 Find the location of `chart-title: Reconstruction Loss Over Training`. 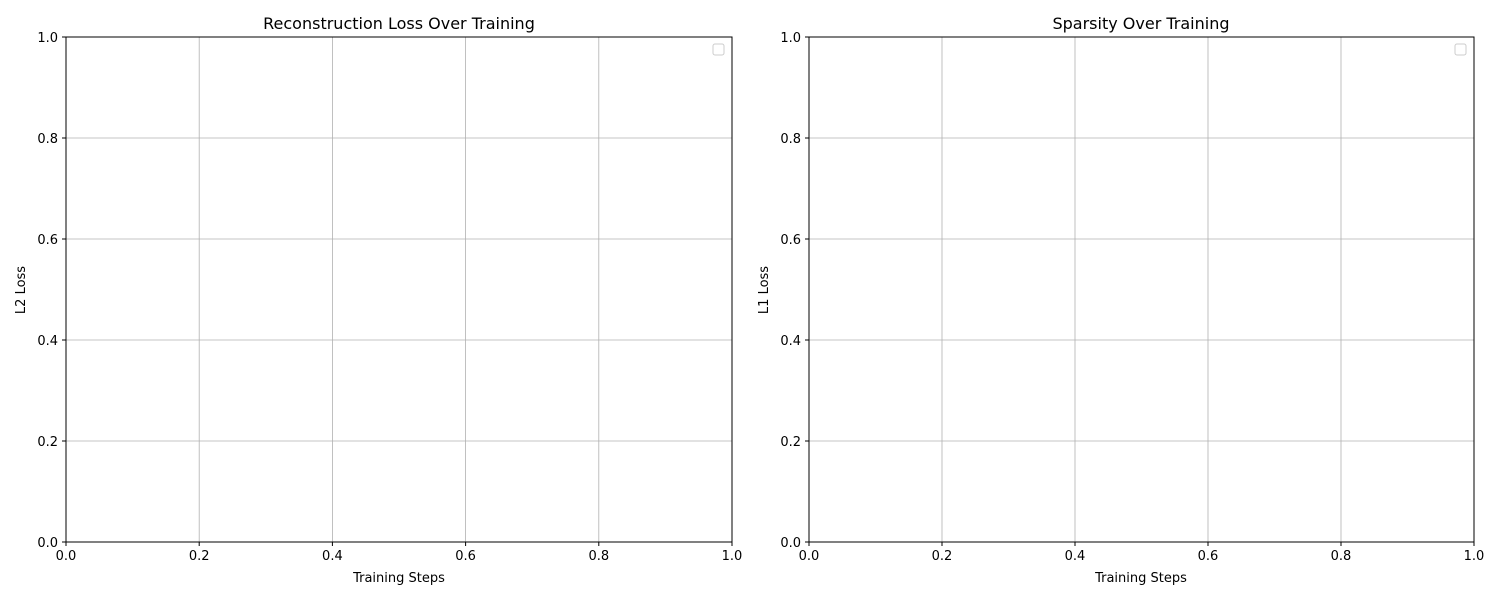

chart-title: Reconstruction Loss Over Training is located at coordinates (399, 23).